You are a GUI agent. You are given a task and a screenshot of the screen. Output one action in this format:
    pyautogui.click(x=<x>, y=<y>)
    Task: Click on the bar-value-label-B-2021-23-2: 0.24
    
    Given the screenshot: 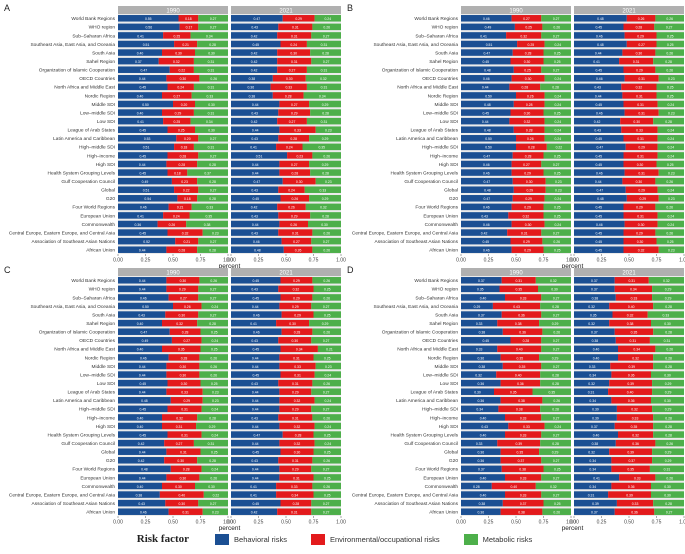 What is the action you would take?
    pyautogui.click(x=670, y=216)
    